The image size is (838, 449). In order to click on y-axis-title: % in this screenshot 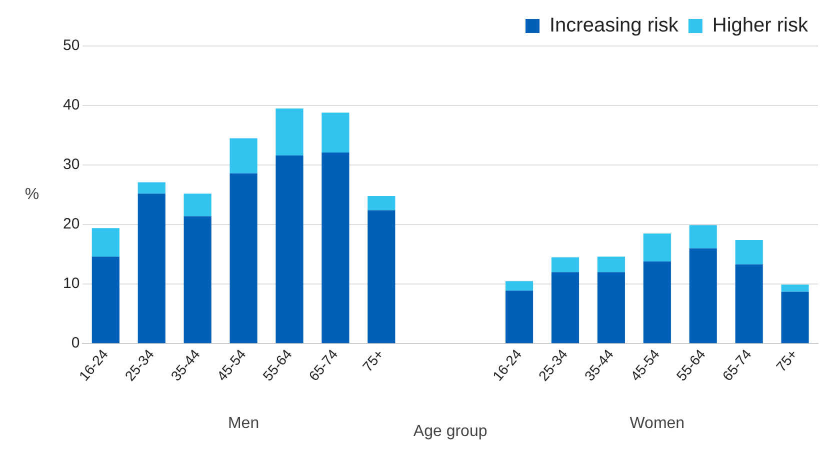, I will do `click(32, 195)`.